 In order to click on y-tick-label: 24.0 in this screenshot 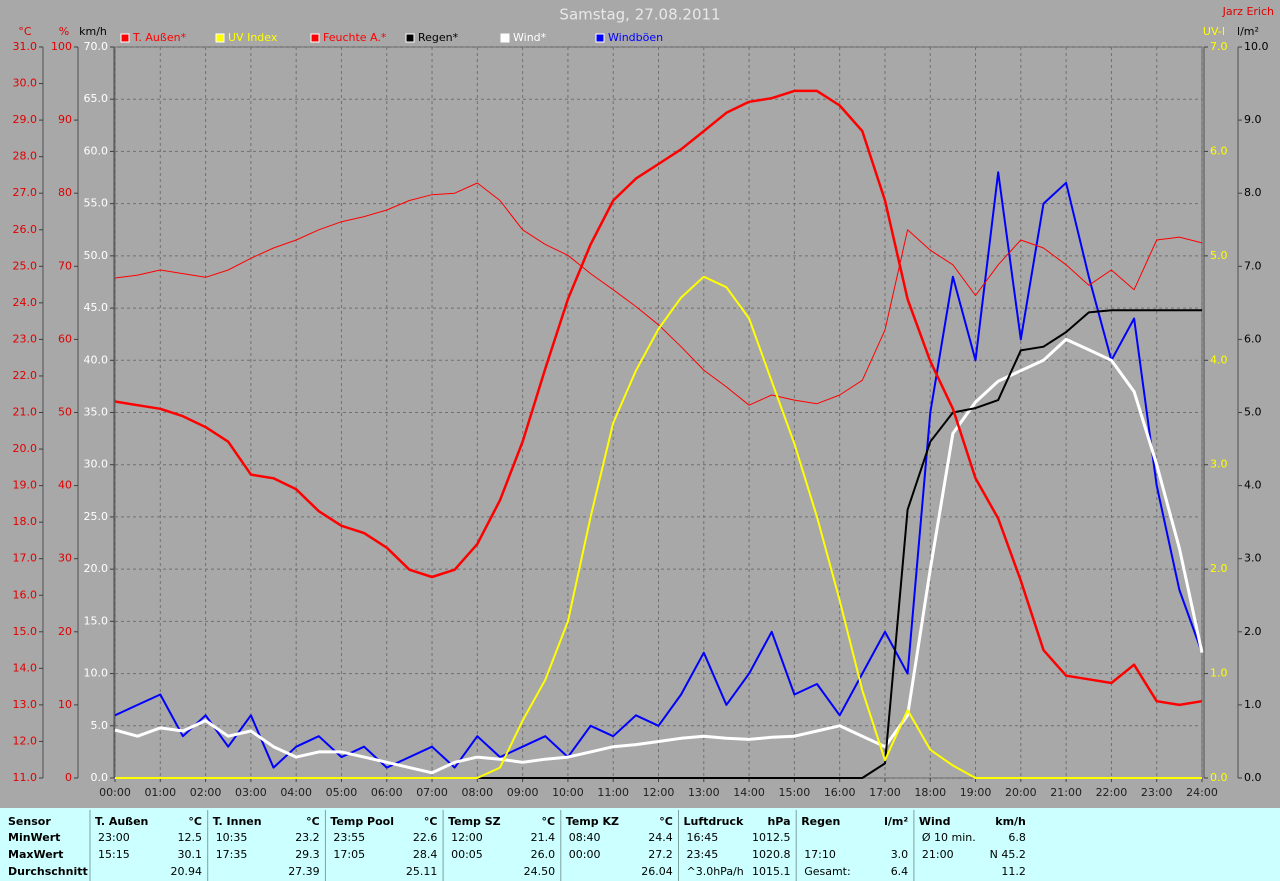, I will do `click(25, 302)`.